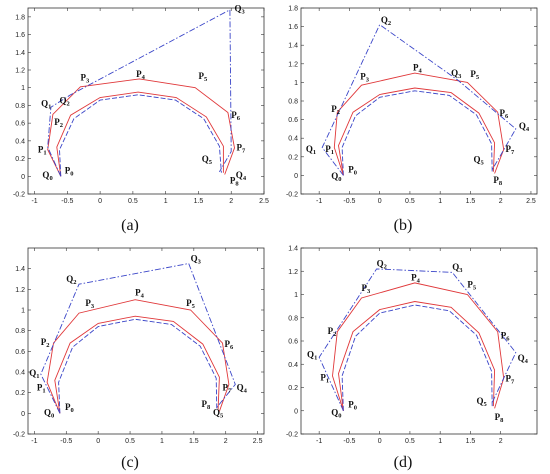 This screenshot has width=550, height=474. What do you see at coordinates (133, 201) in the screenshot?
I see `x-tick-label: 0.5` at bounding box center [133, 201].